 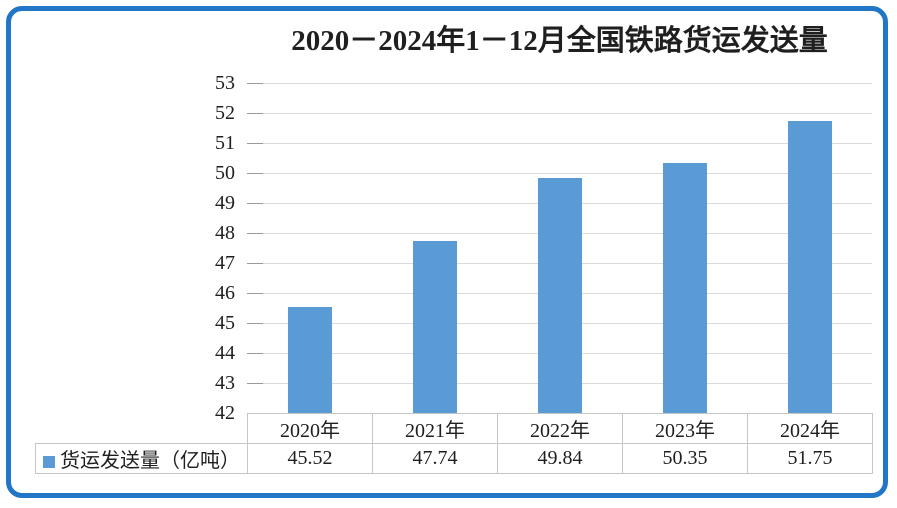 I want to click on chart-title: 2020－2024年1－12月全国铁路货运发送量, so click(x=559, y=41).